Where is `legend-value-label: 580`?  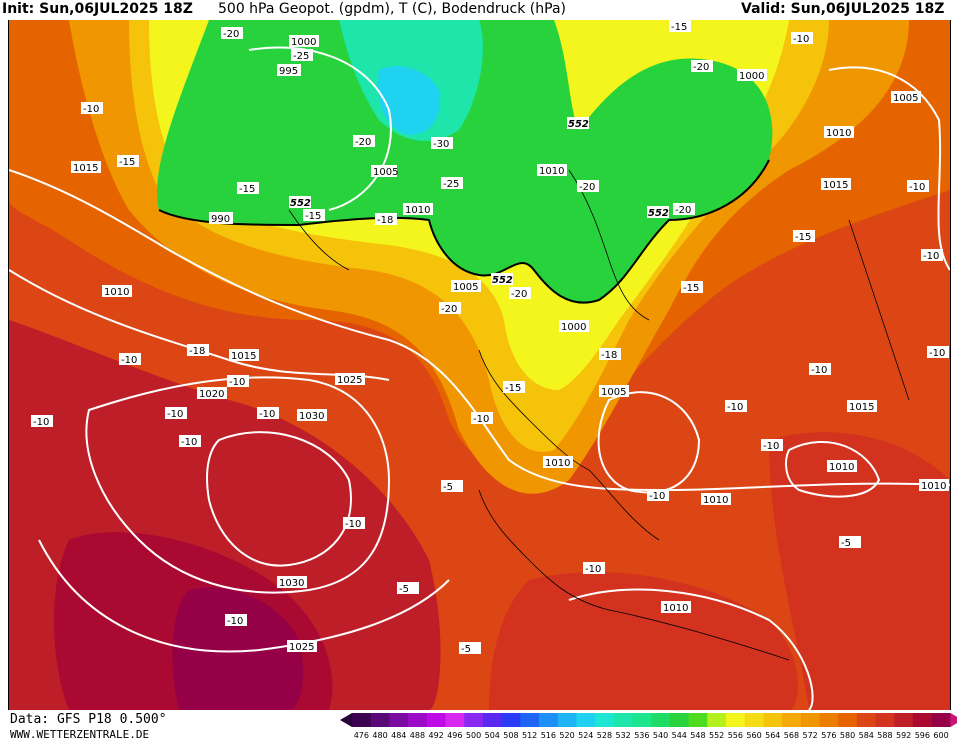
legend-value-label: 580 is located at coordinates (847, 735).